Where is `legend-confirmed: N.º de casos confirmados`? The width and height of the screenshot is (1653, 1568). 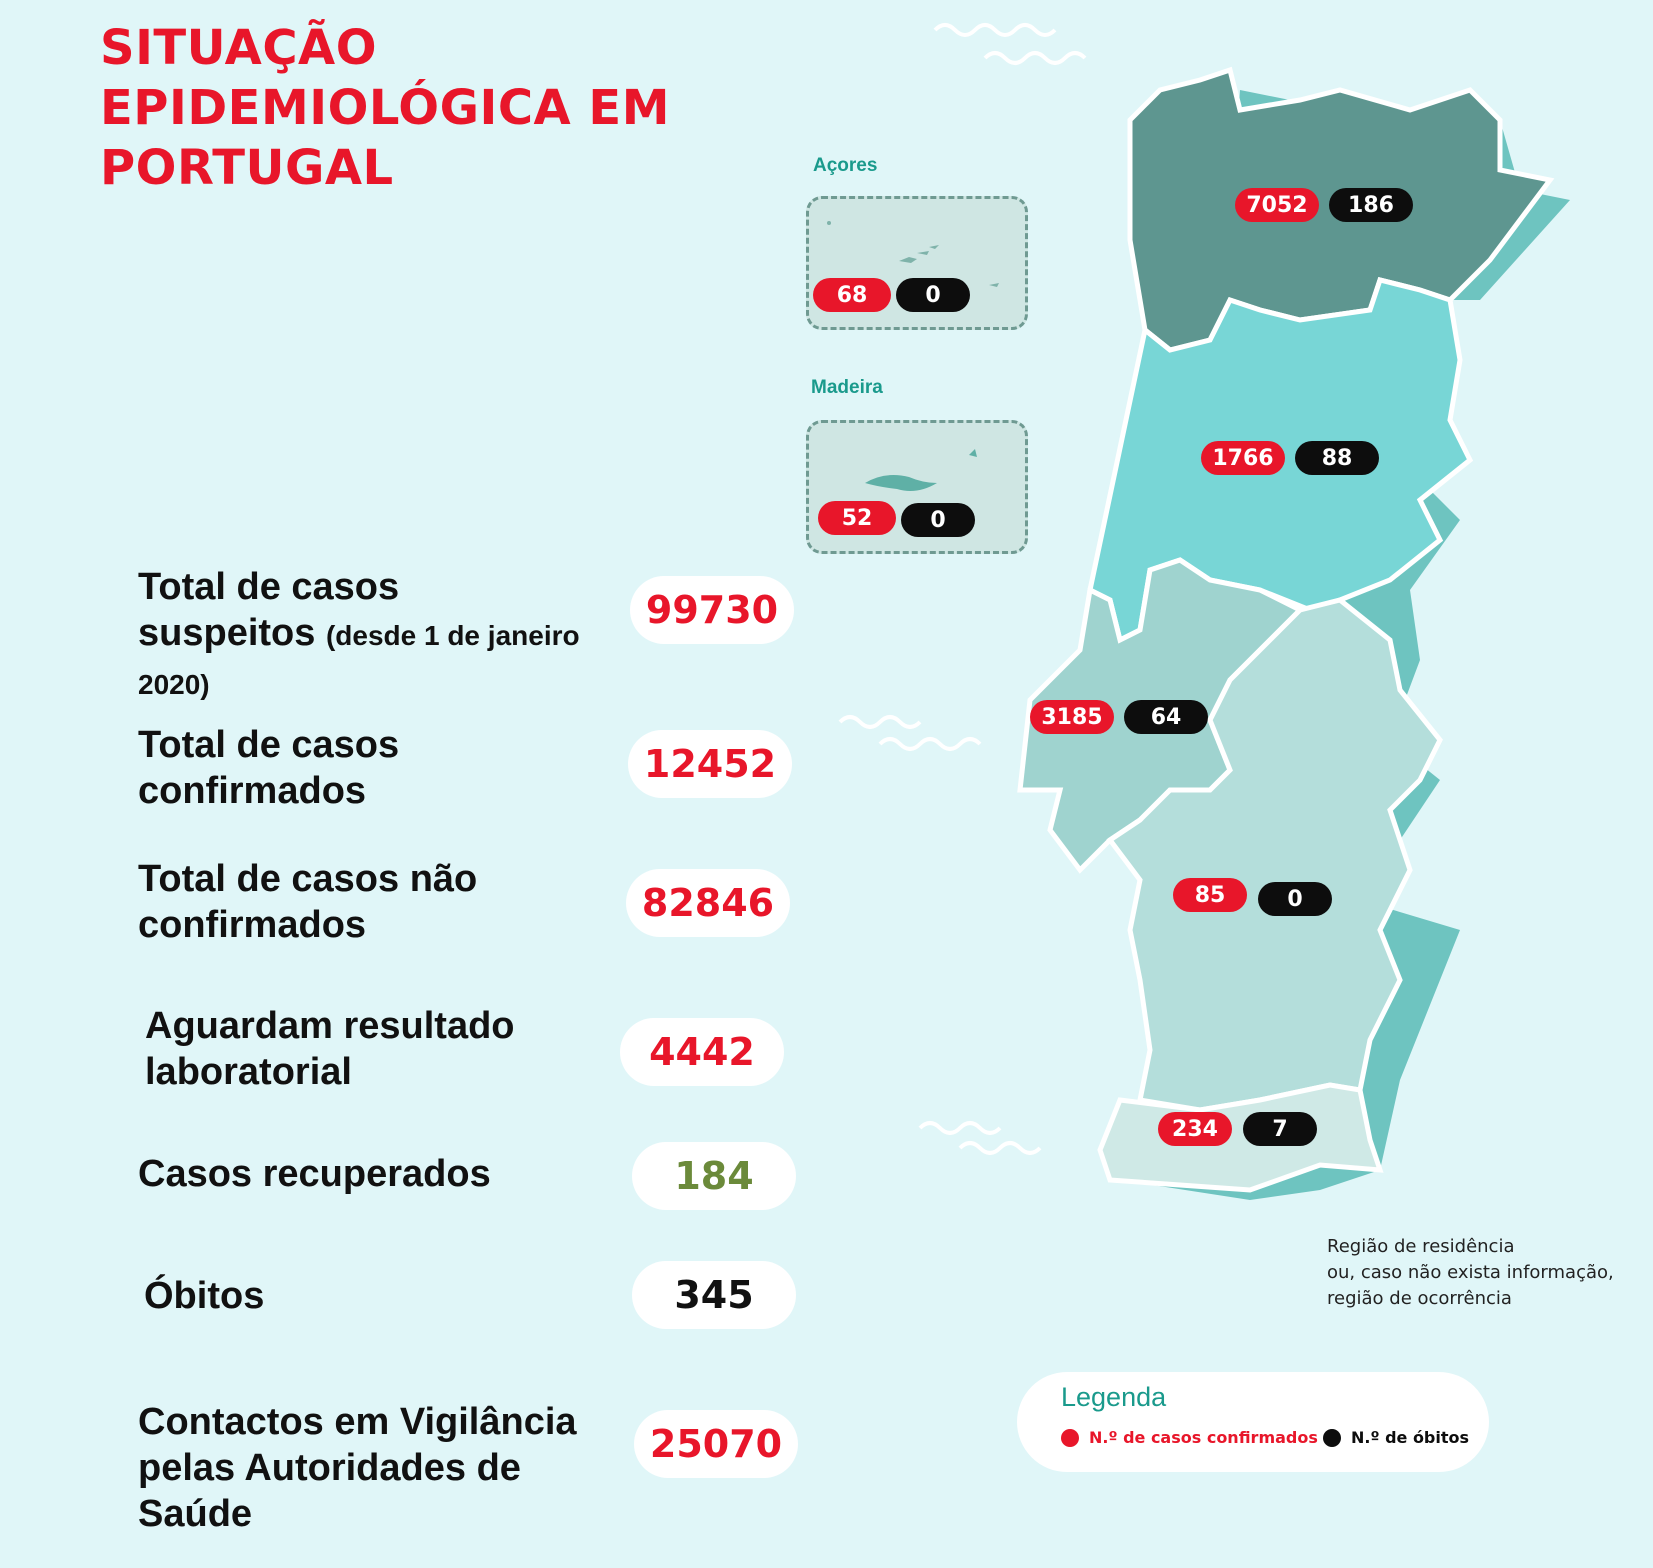
legend-confirmed: N.º de casos confirmados is located at coordinates (1189, 1437).